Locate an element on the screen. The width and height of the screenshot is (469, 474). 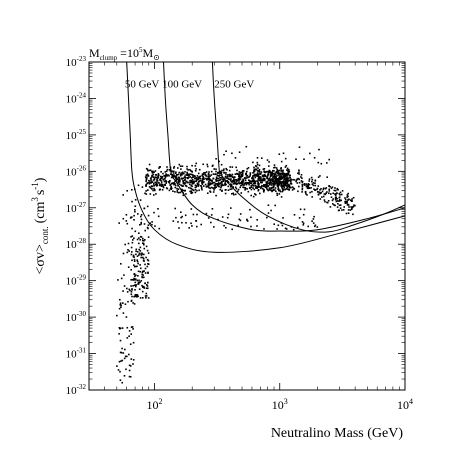
x-tick-label: 104 is located at coordinates (405, 404).